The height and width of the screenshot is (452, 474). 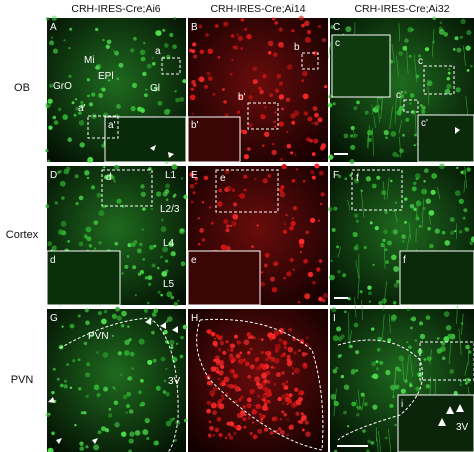 What do you see at coordinates (445, 138) in the screenshot?
I see `inset` at bounding box center [445, 138].